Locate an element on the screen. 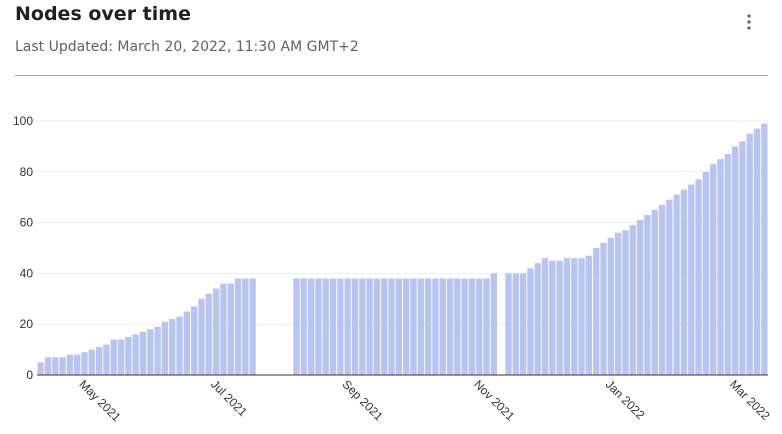 This screenshot has width=782, height=434. x-tick-label: Nov 2021 is located at coordinates (494, 400).